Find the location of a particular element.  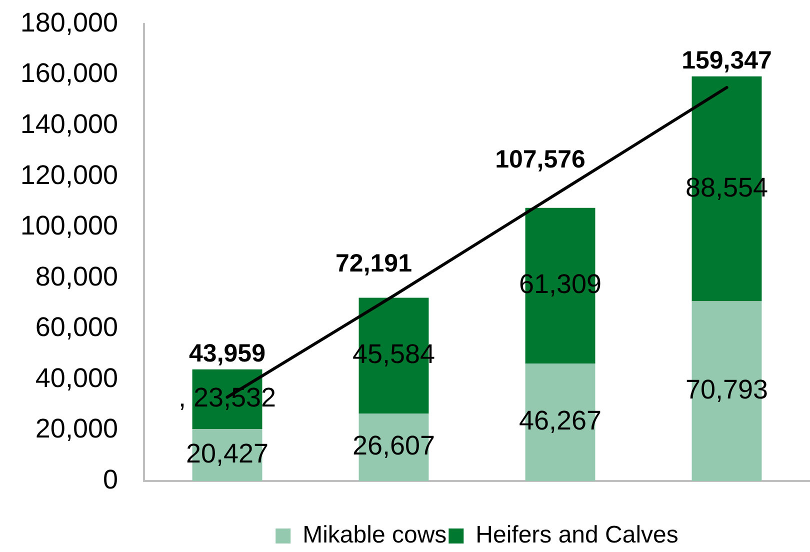

total-label: 43,959 is located at coordinates (227, 353).